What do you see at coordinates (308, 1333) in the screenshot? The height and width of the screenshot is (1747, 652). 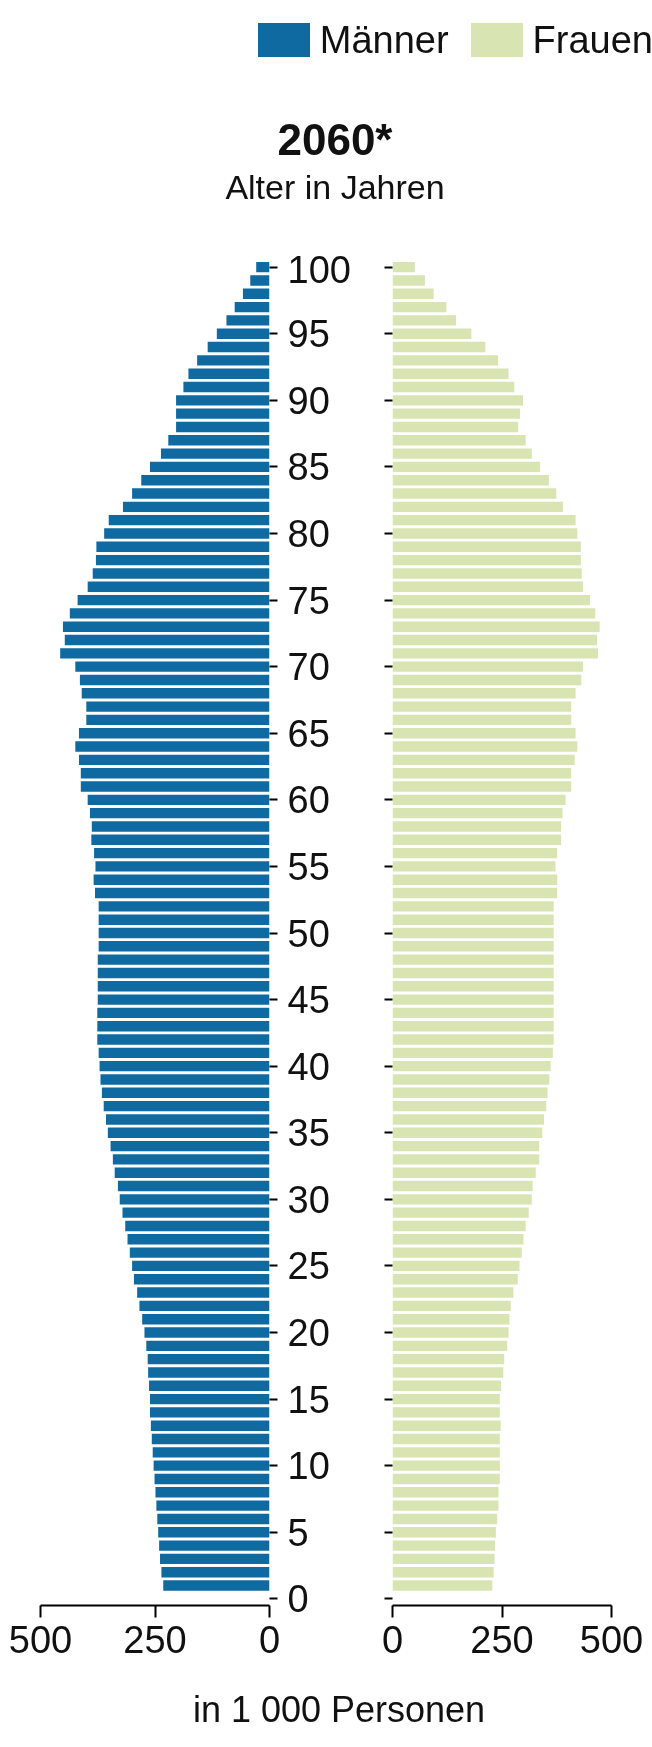 I see `y-tick-label: 20` at bounding box center [308, 1333].